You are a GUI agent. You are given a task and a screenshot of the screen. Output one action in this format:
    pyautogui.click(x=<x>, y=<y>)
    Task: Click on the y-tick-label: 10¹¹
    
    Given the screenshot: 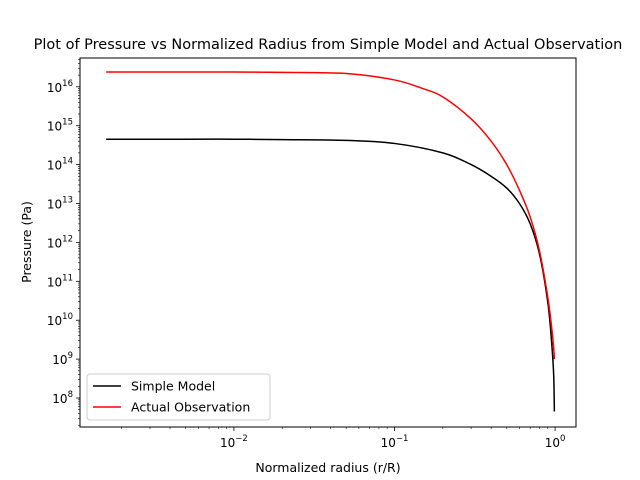 What is the action you would take?
    pyautogui.click(x=60, y=281)
    